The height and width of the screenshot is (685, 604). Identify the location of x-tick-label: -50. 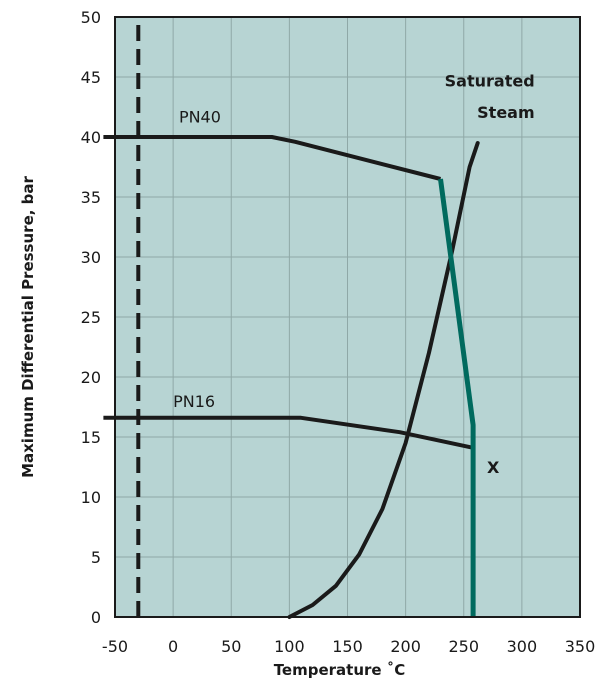
(115, 646).